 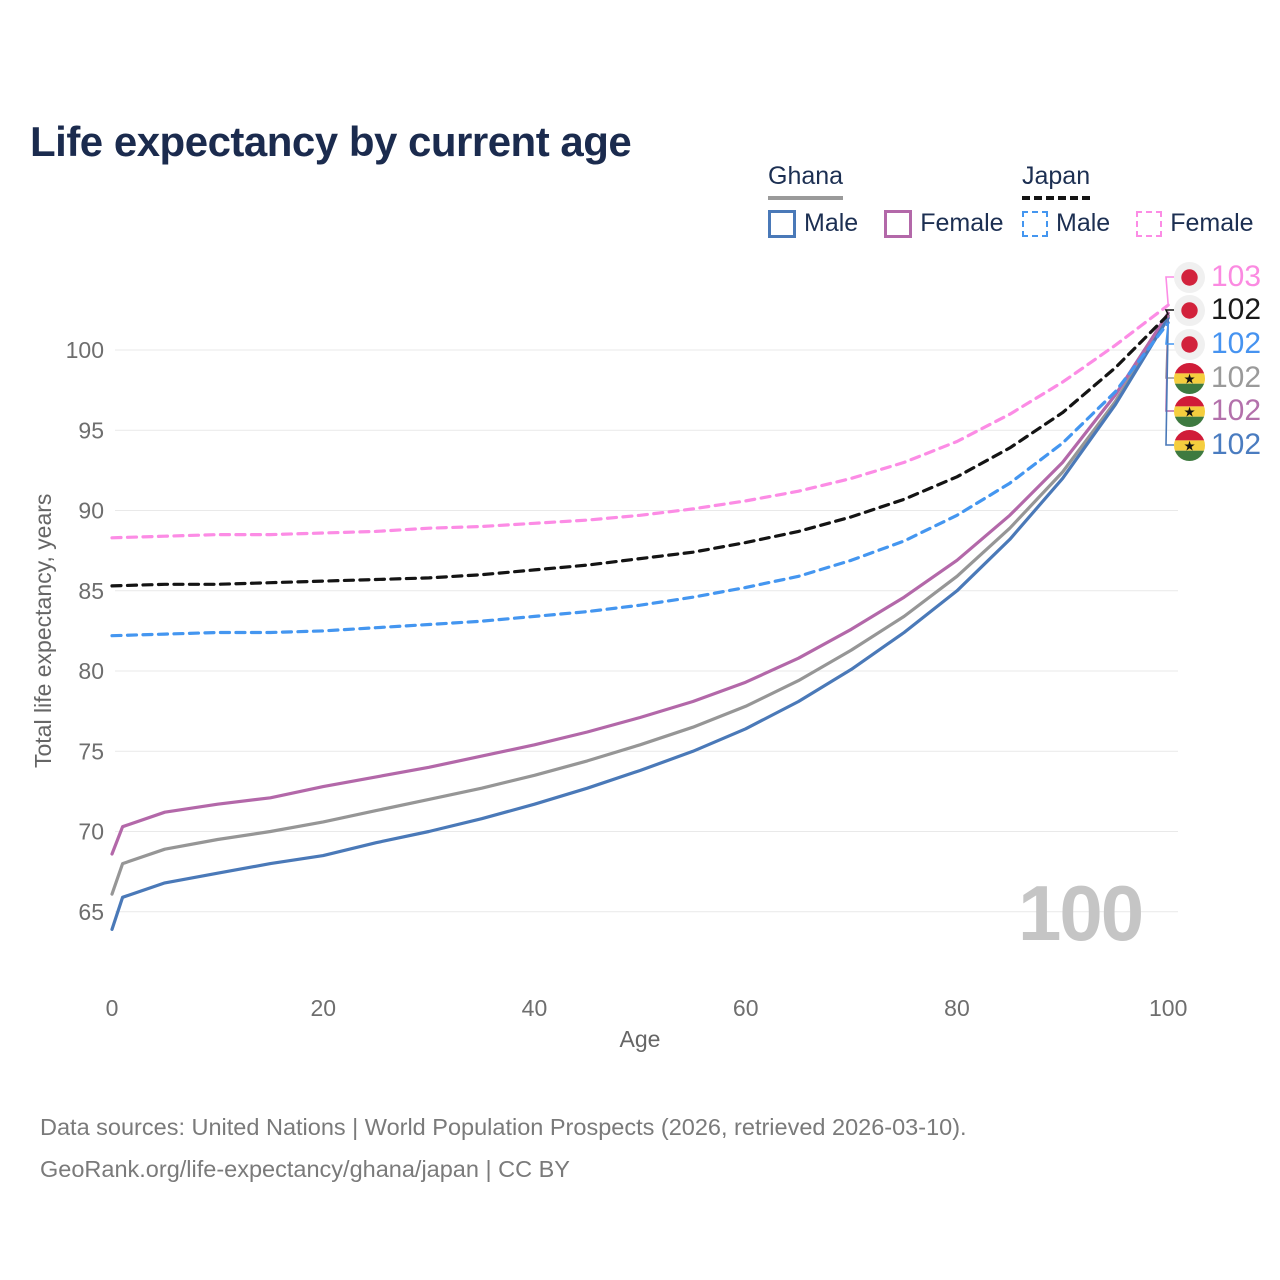 What do you see at coordinates (1035, 223) in the screenshot?
I see `japan-male-swatch-icon` at bounding box center [1035, 223].